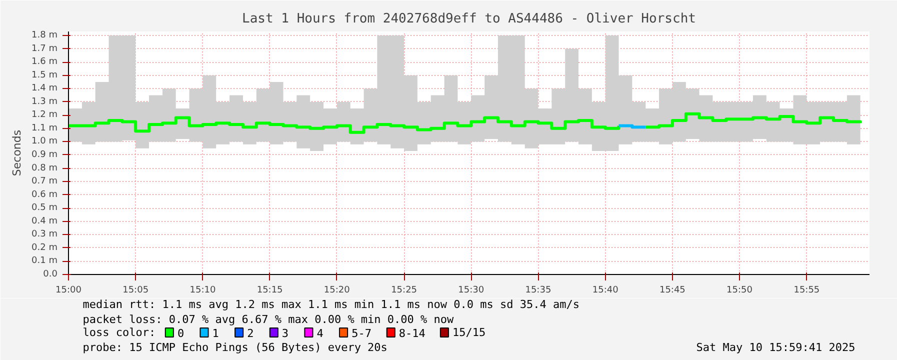 The width and height of the screenshot is (897, 360). What do you see at coordinates (17, 153) in the screenshot?
I see `y-axis-title: Seconds` at bounding box center [17, 153].